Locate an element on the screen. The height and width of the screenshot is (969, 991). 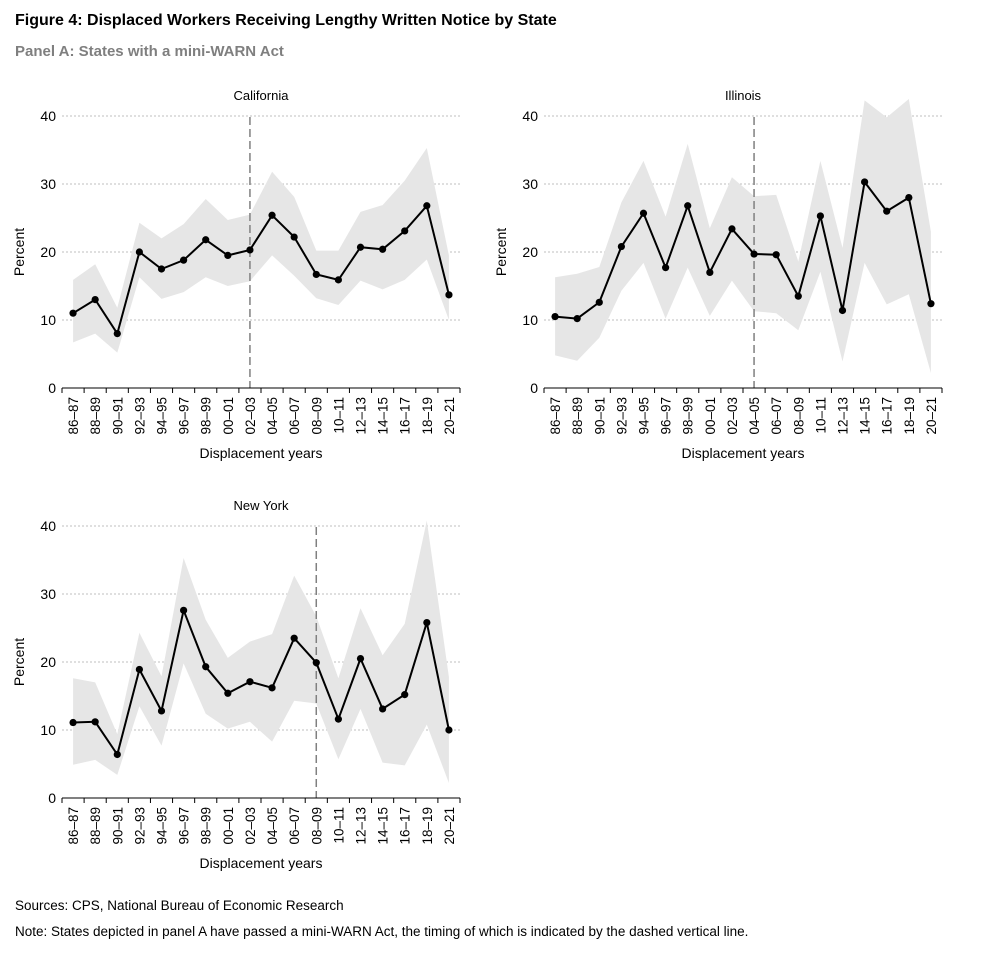
x-tick-label: 18–19 is located at coordinates (427, 826).